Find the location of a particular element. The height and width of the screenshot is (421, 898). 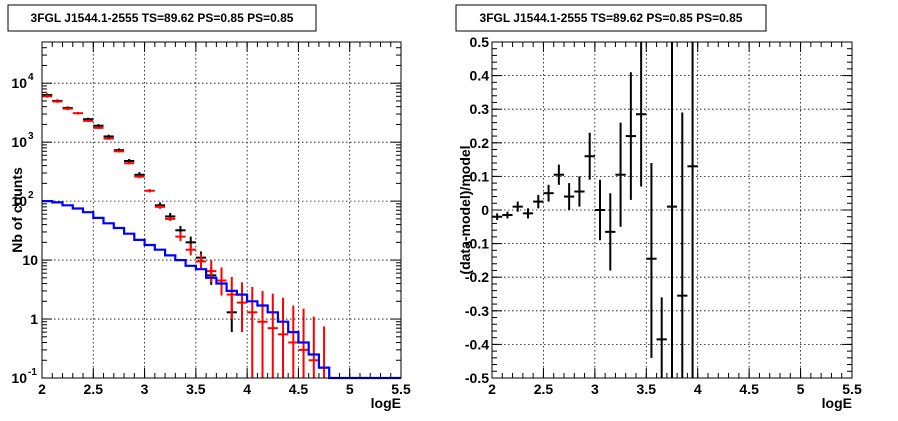

y-tick-exponent: 2 is located at coordinates (31, 195).